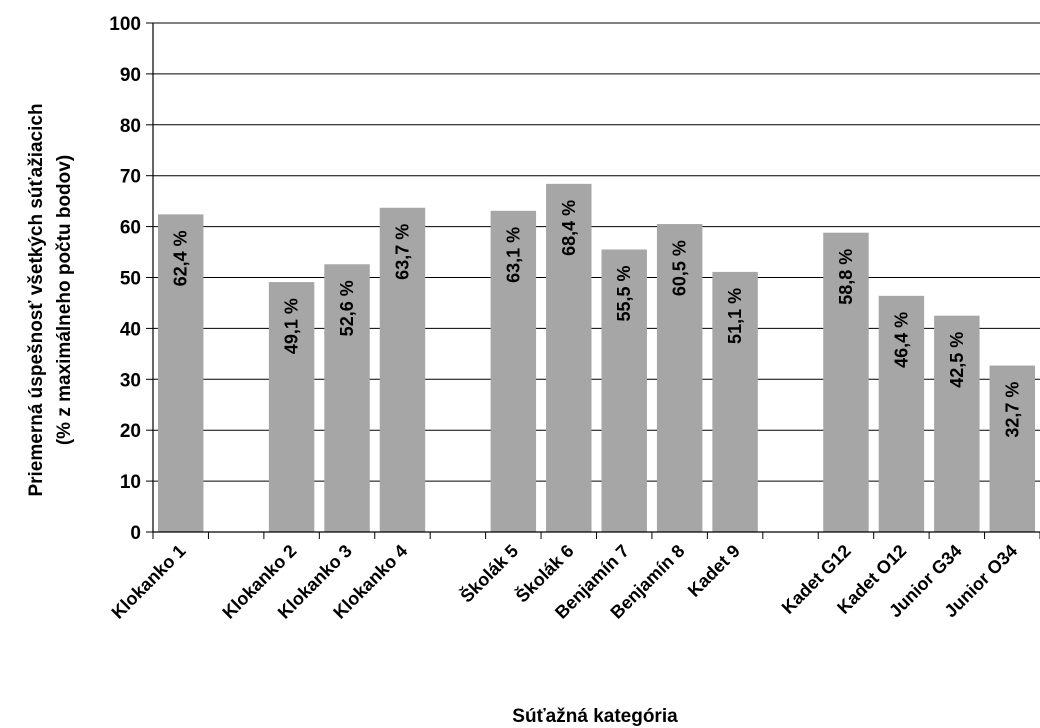  I want to click on data-label: 51,1 %, so click(735, 316).